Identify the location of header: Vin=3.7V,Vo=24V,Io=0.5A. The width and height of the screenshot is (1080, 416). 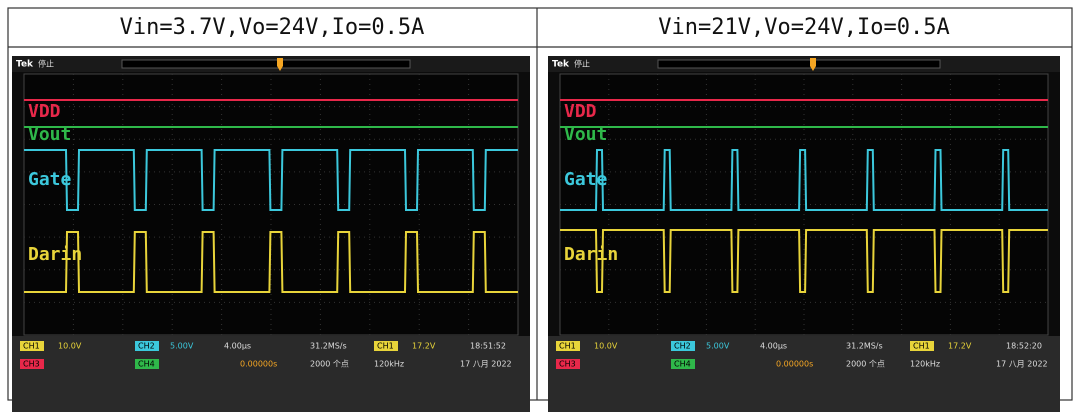
(272, 27).